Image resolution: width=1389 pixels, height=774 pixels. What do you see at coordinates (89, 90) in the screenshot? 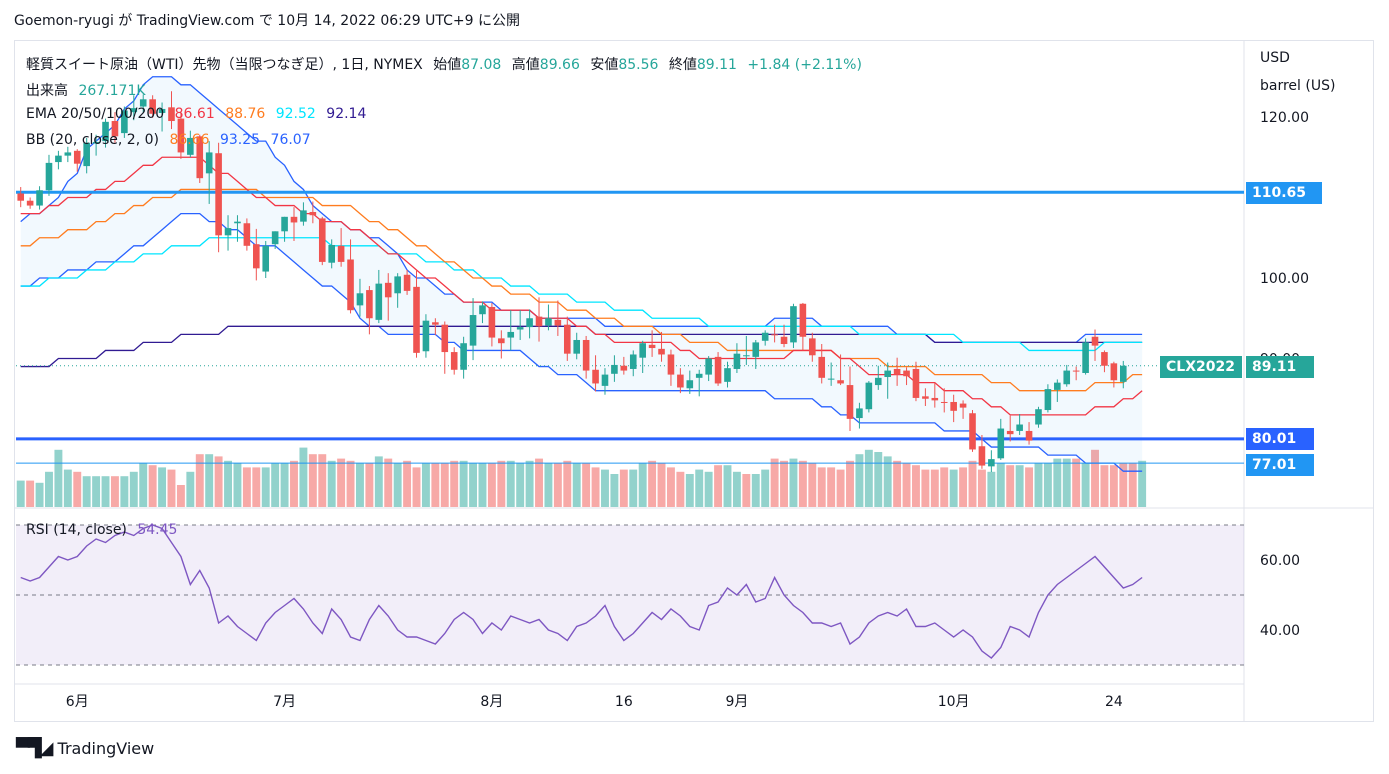
I see `legend-volume: 出来高 267.171K` at bounding box center [89, 90].